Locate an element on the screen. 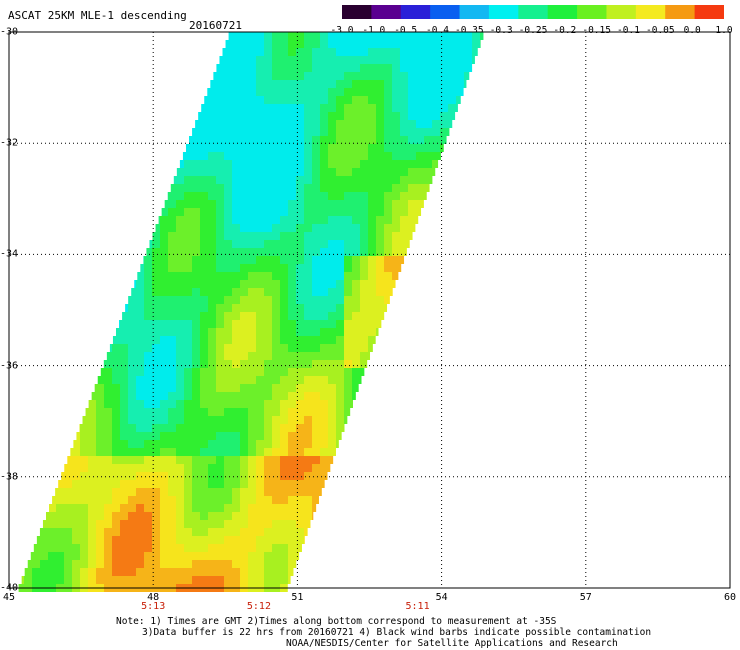 The height and width of the screenshot is (650, 740). longitude-tick-label: 45 is located at coordinates (9, 597).